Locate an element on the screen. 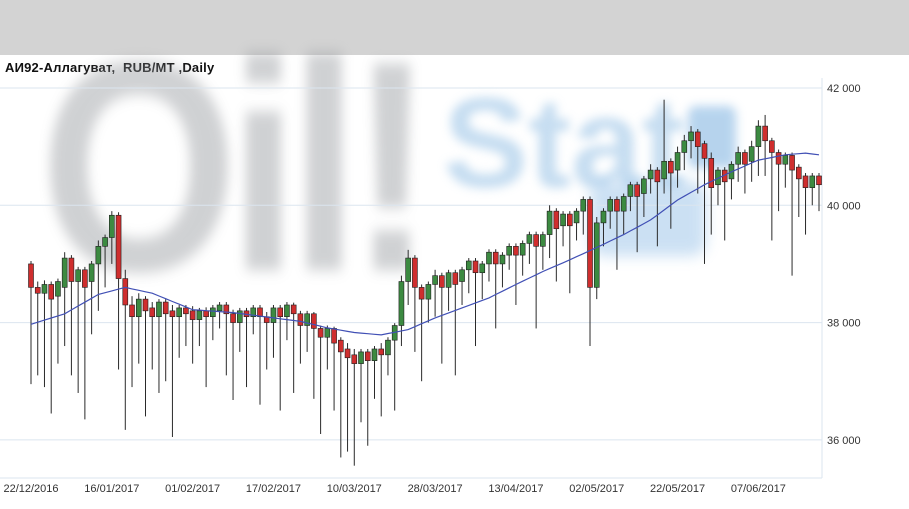 Image resolution: width=909 pixels, height=509 pixels. x-axis-label: 01/02/2017 is located at coordinates (192, 489).